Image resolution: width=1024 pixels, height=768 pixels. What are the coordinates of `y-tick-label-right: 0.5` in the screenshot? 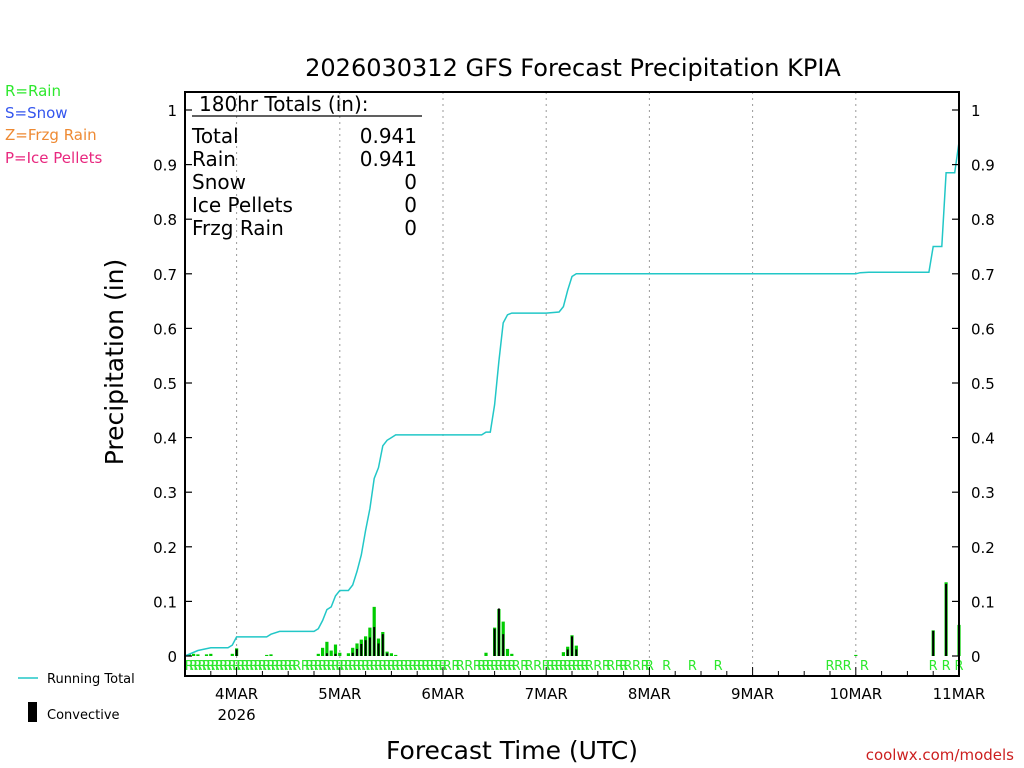 It's located at (983, 384).